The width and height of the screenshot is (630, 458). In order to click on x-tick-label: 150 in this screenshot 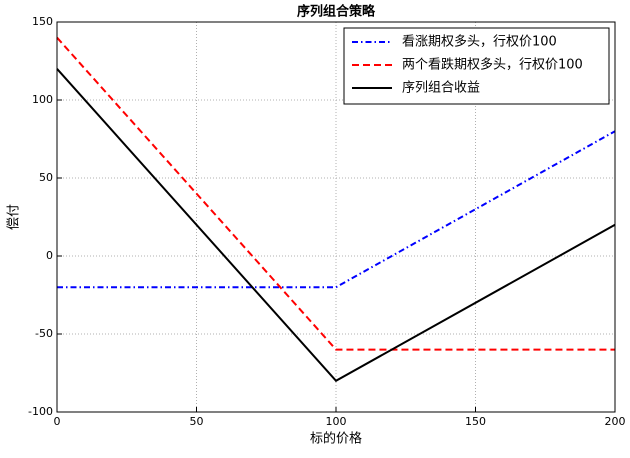, I will do `click(475, 421)`.